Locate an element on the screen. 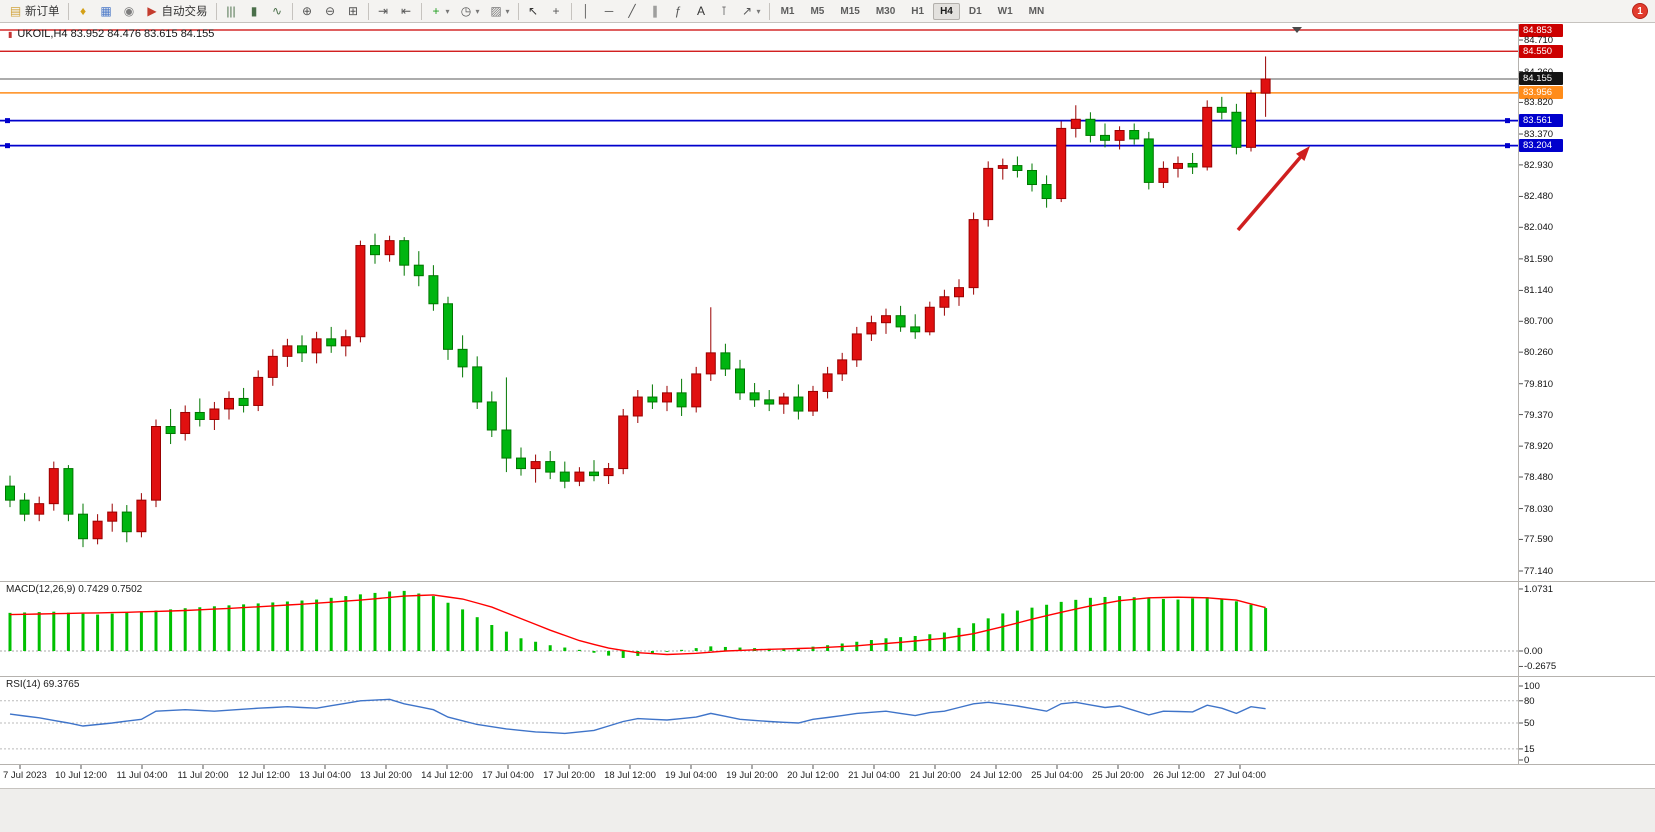 The height and width of the screenshot is (832, 1655). trendline-button: ╱ is located at coordinates (632, 11).